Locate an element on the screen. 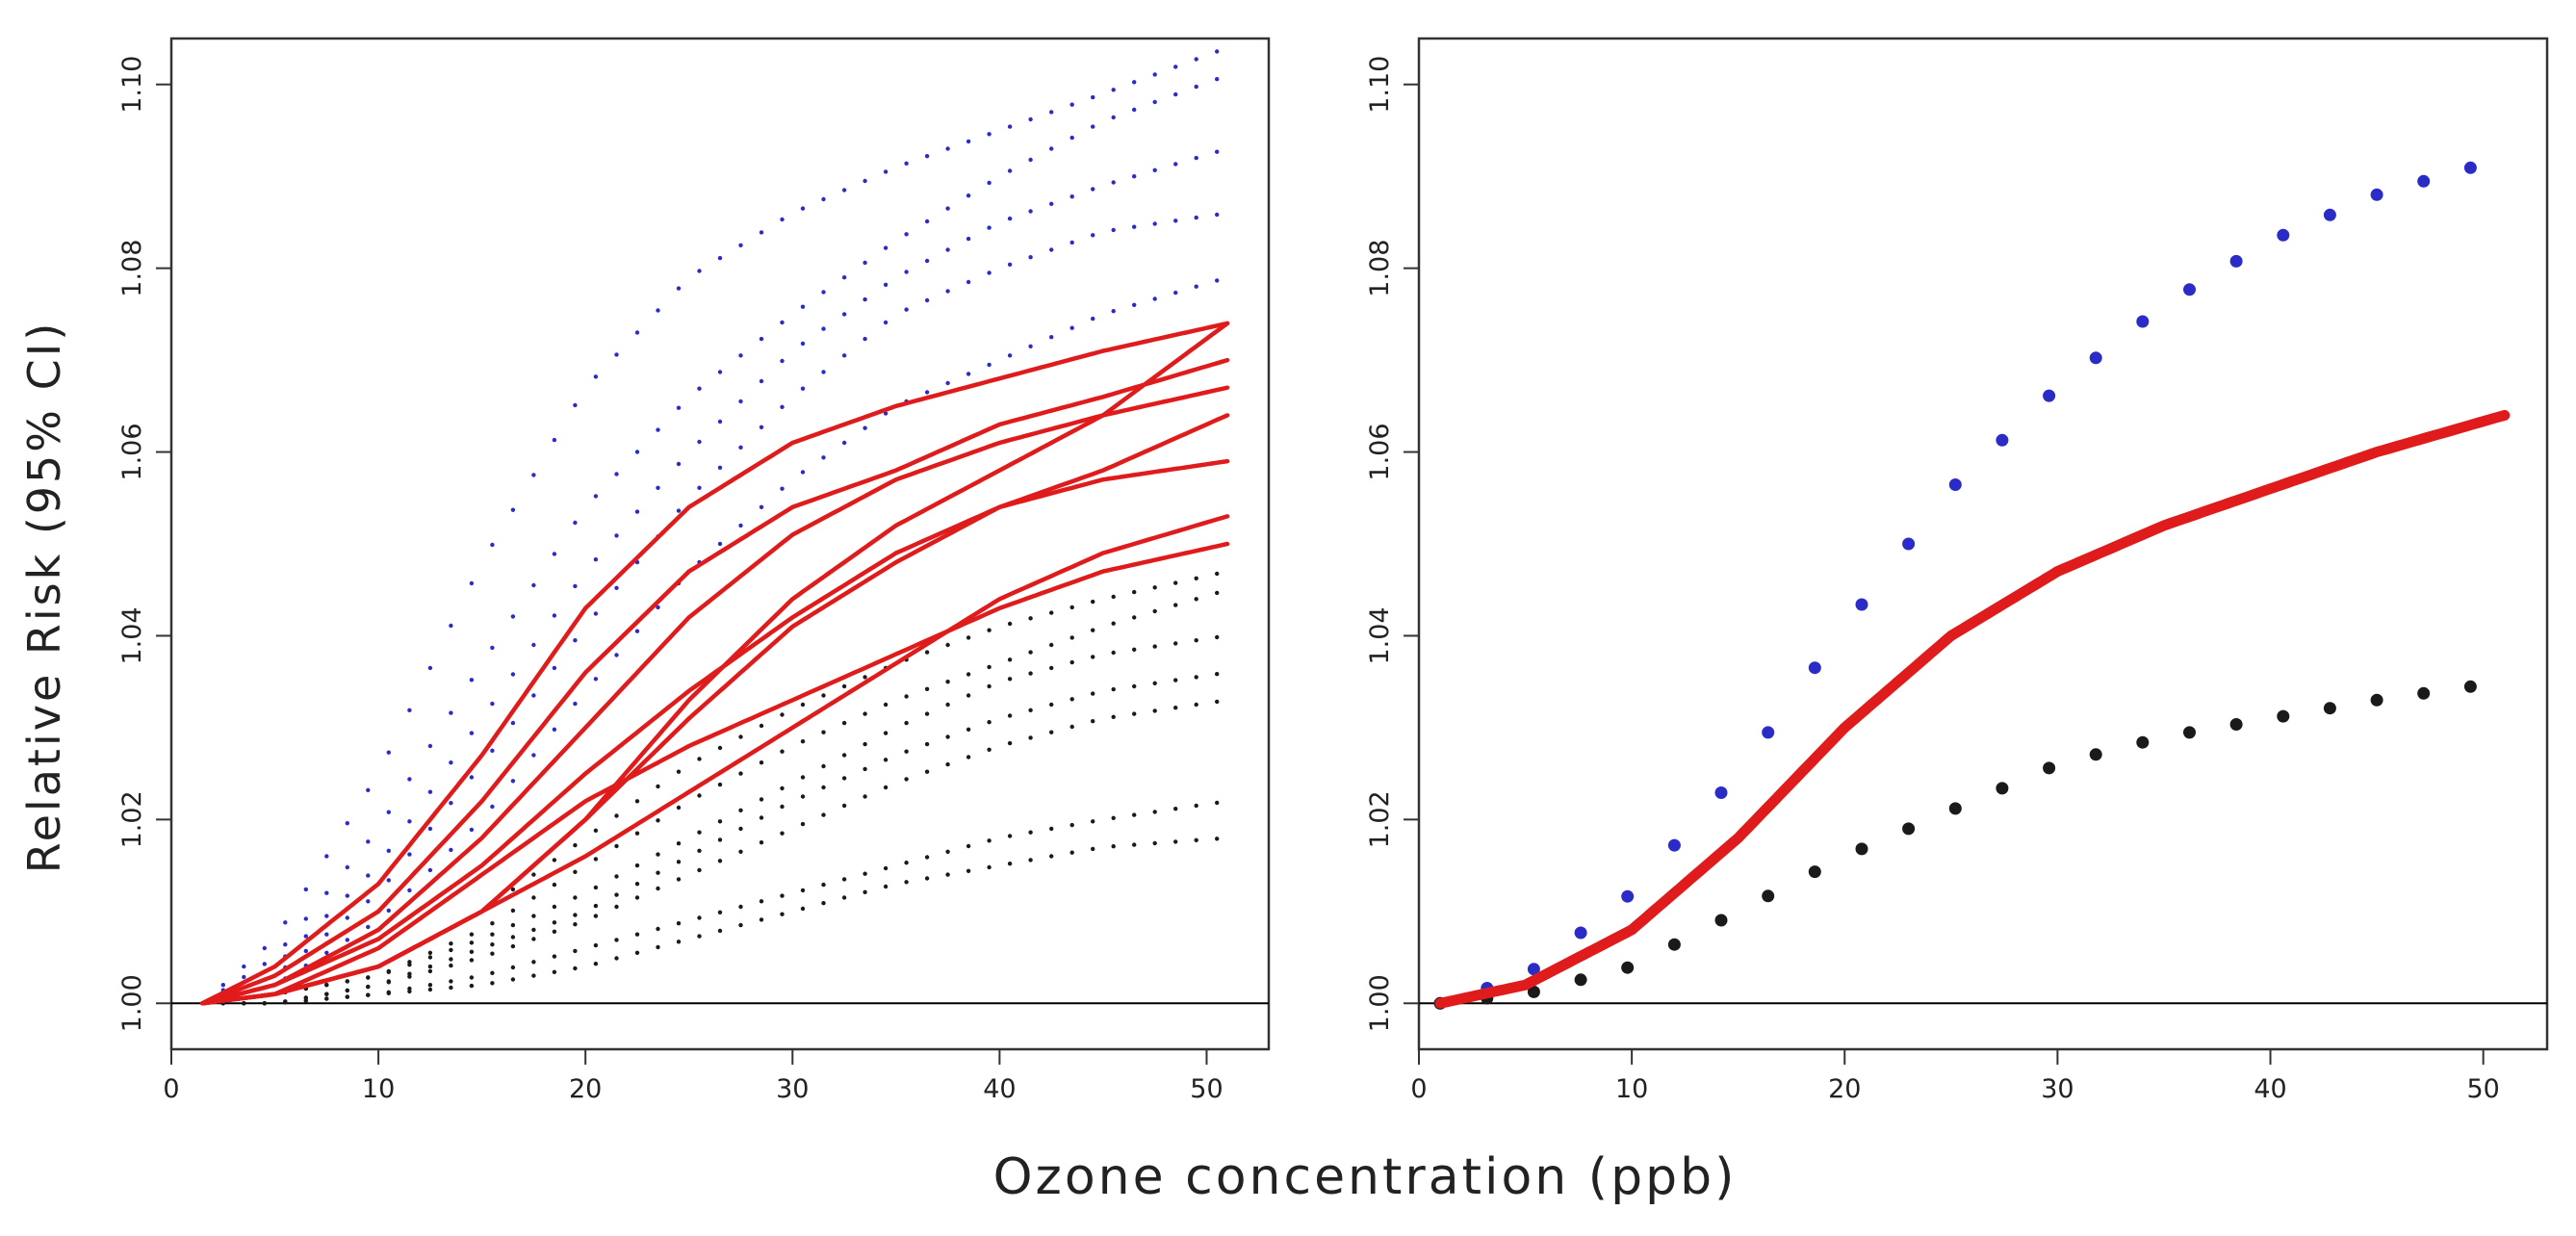  x-tick-label: 30 is located at coordinates (2057, 1089).